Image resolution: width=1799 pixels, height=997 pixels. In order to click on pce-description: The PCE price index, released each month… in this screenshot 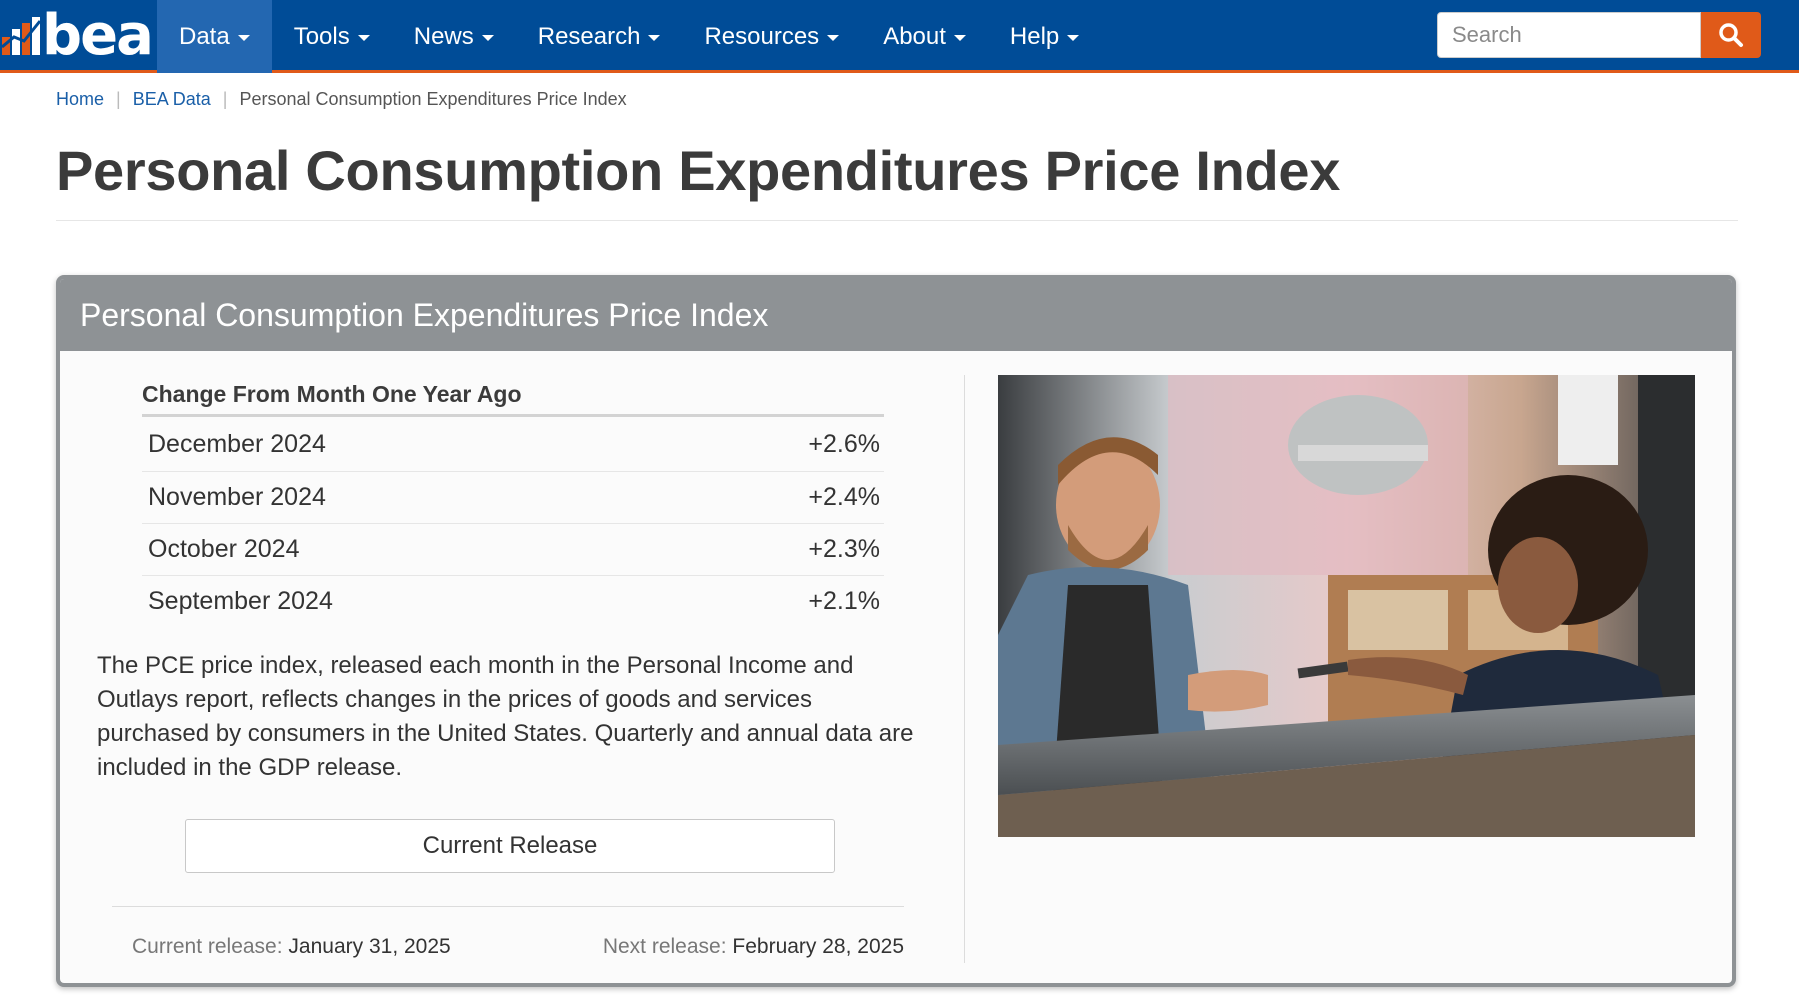, I will do `click(505, 716)`.